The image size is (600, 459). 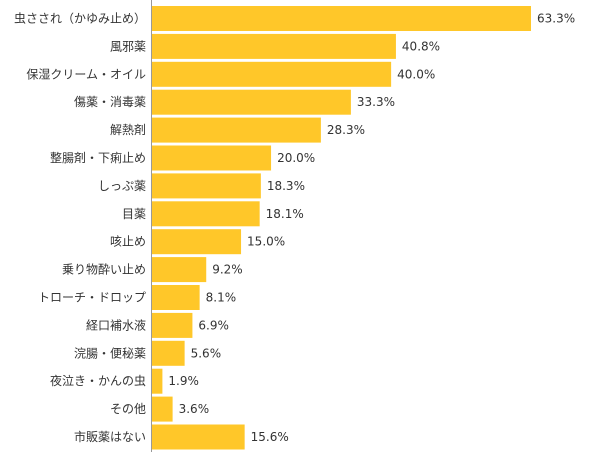 I want to click on value-label: 40.0%, so click(x=416, y=74).